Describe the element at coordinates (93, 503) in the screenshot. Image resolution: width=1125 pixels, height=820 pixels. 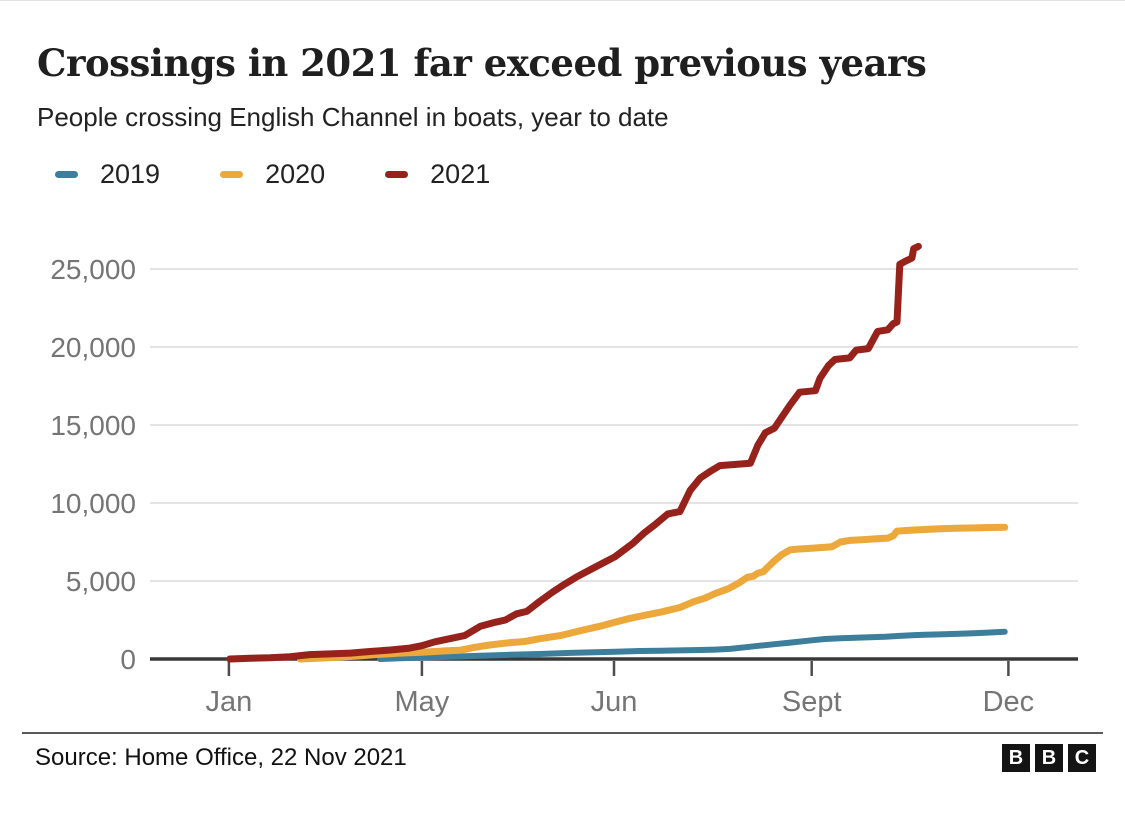
I see `y-axis-label: 10,000` at that location.